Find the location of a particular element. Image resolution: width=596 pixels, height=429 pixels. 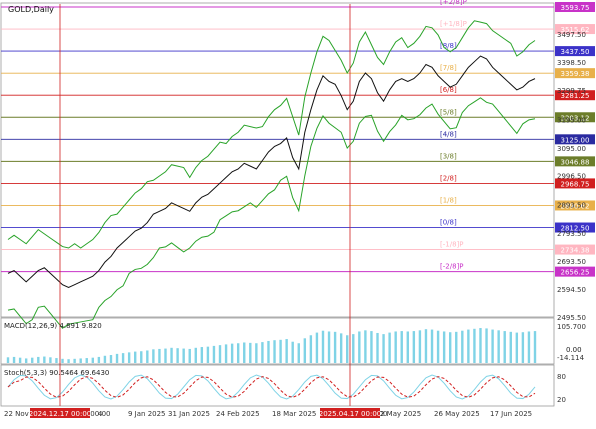

date-tick-label: 24 Feb 2025 is located at coordinates (238, 414).